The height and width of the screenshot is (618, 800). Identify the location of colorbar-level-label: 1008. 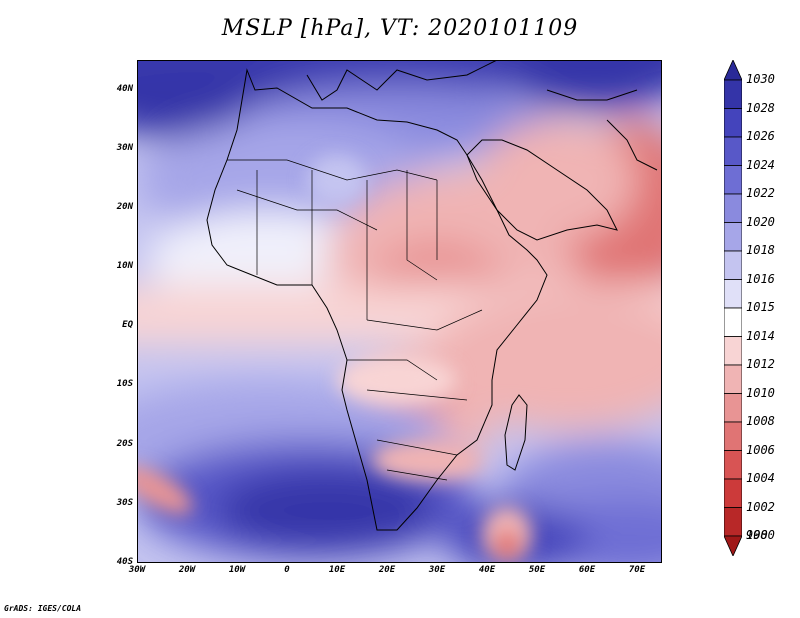
(760, 421).